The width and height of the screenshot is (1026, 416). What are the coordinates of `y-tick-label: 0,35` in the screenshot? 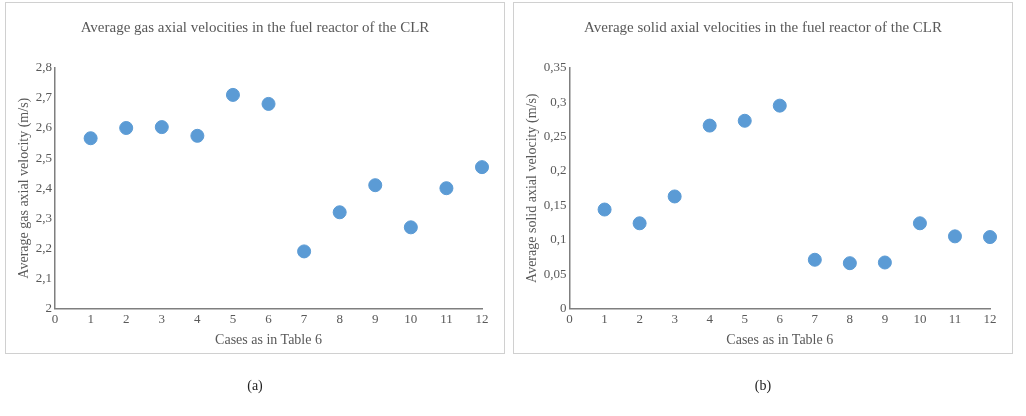 It's located at (555, 67).